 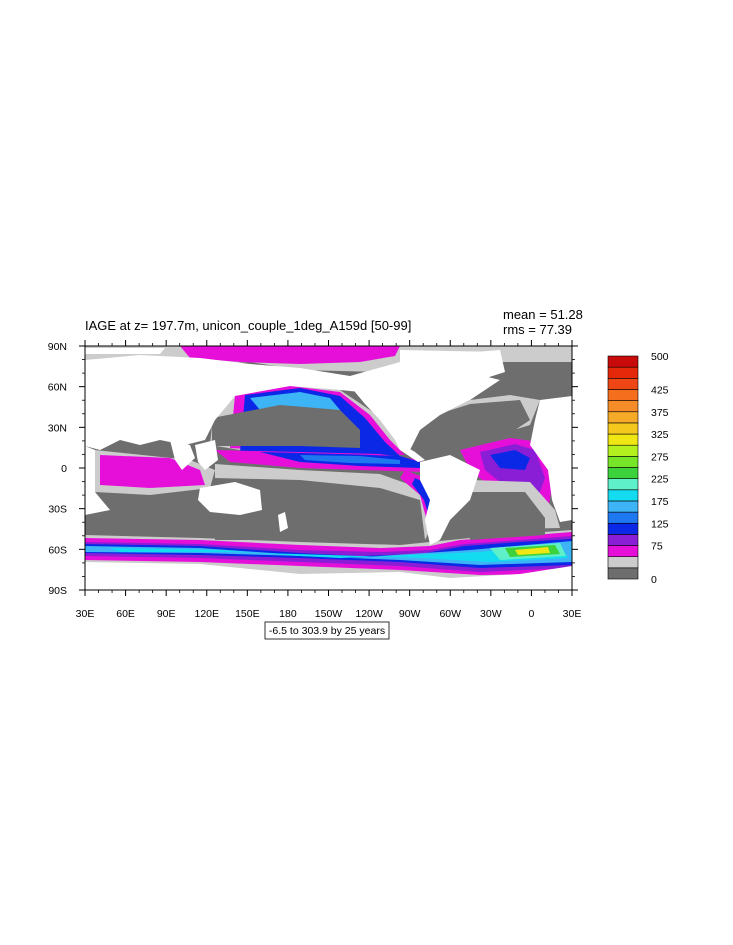 What do you see at coordinates (230, 498) in the screenshot?
I see `australia` at bounding box center [230, 498].